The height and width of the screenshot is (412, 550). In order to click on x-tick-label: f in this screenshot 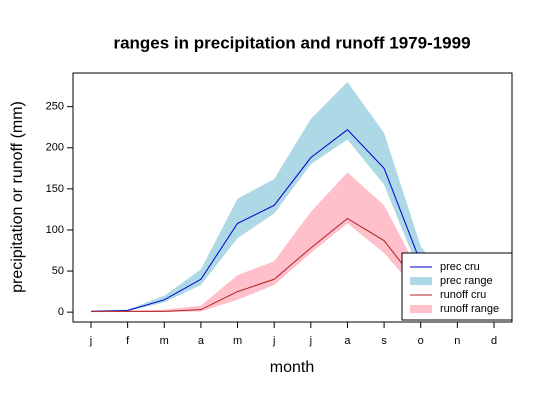, I will do `click(128, 341)`.